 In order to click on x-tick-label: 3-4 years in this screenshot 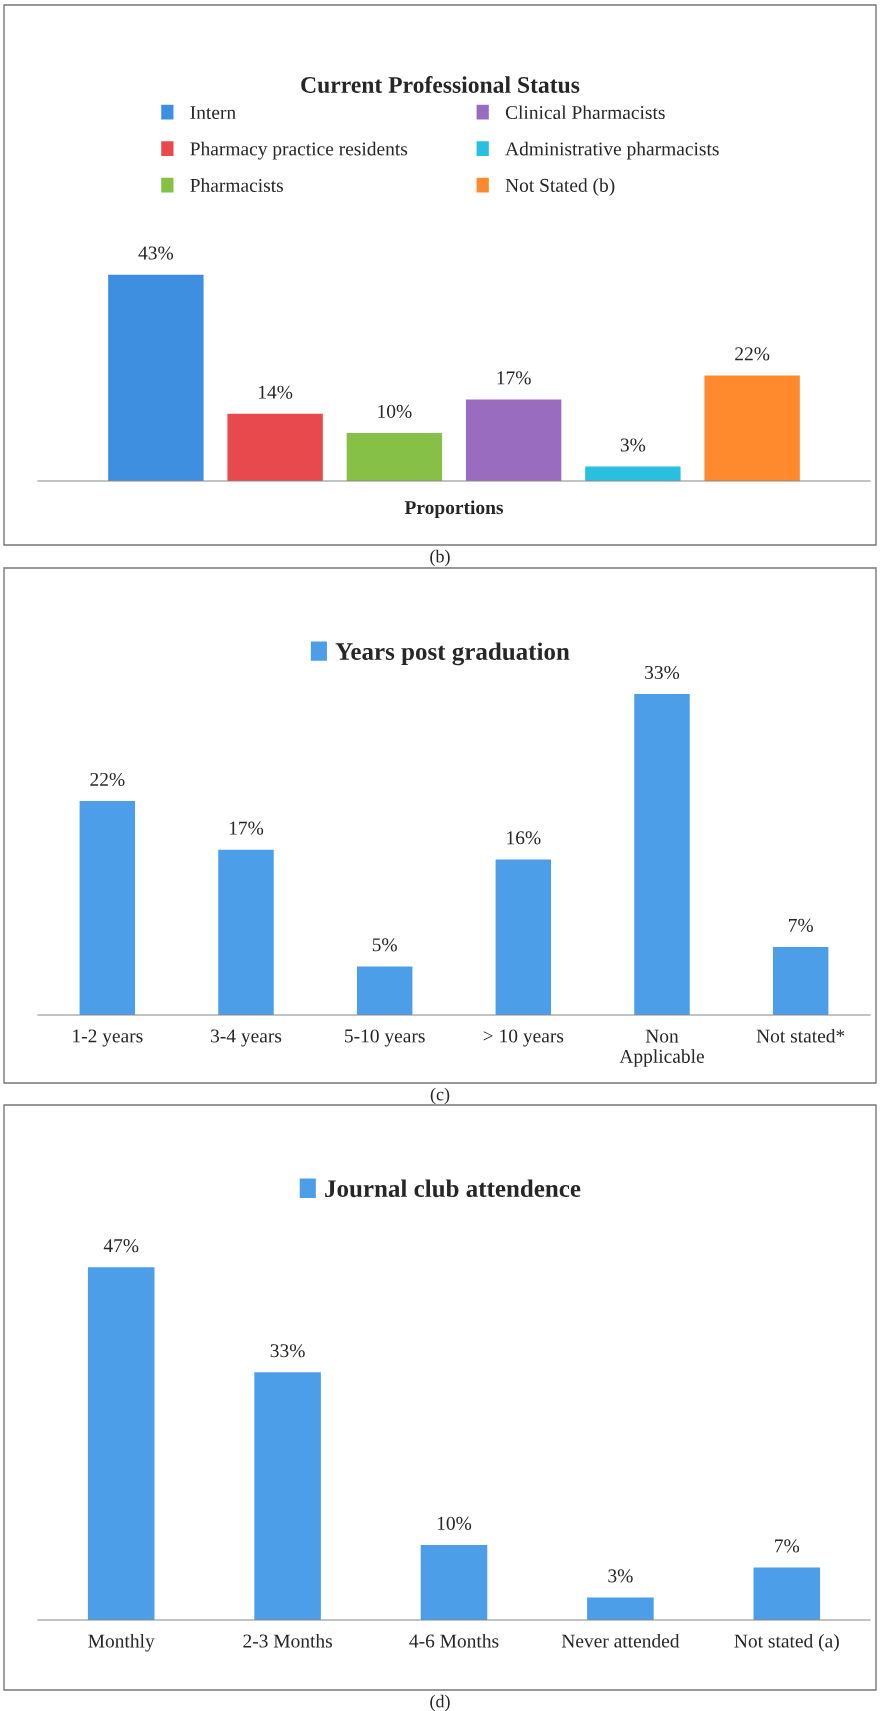, I will do `click(246, 1038)`.